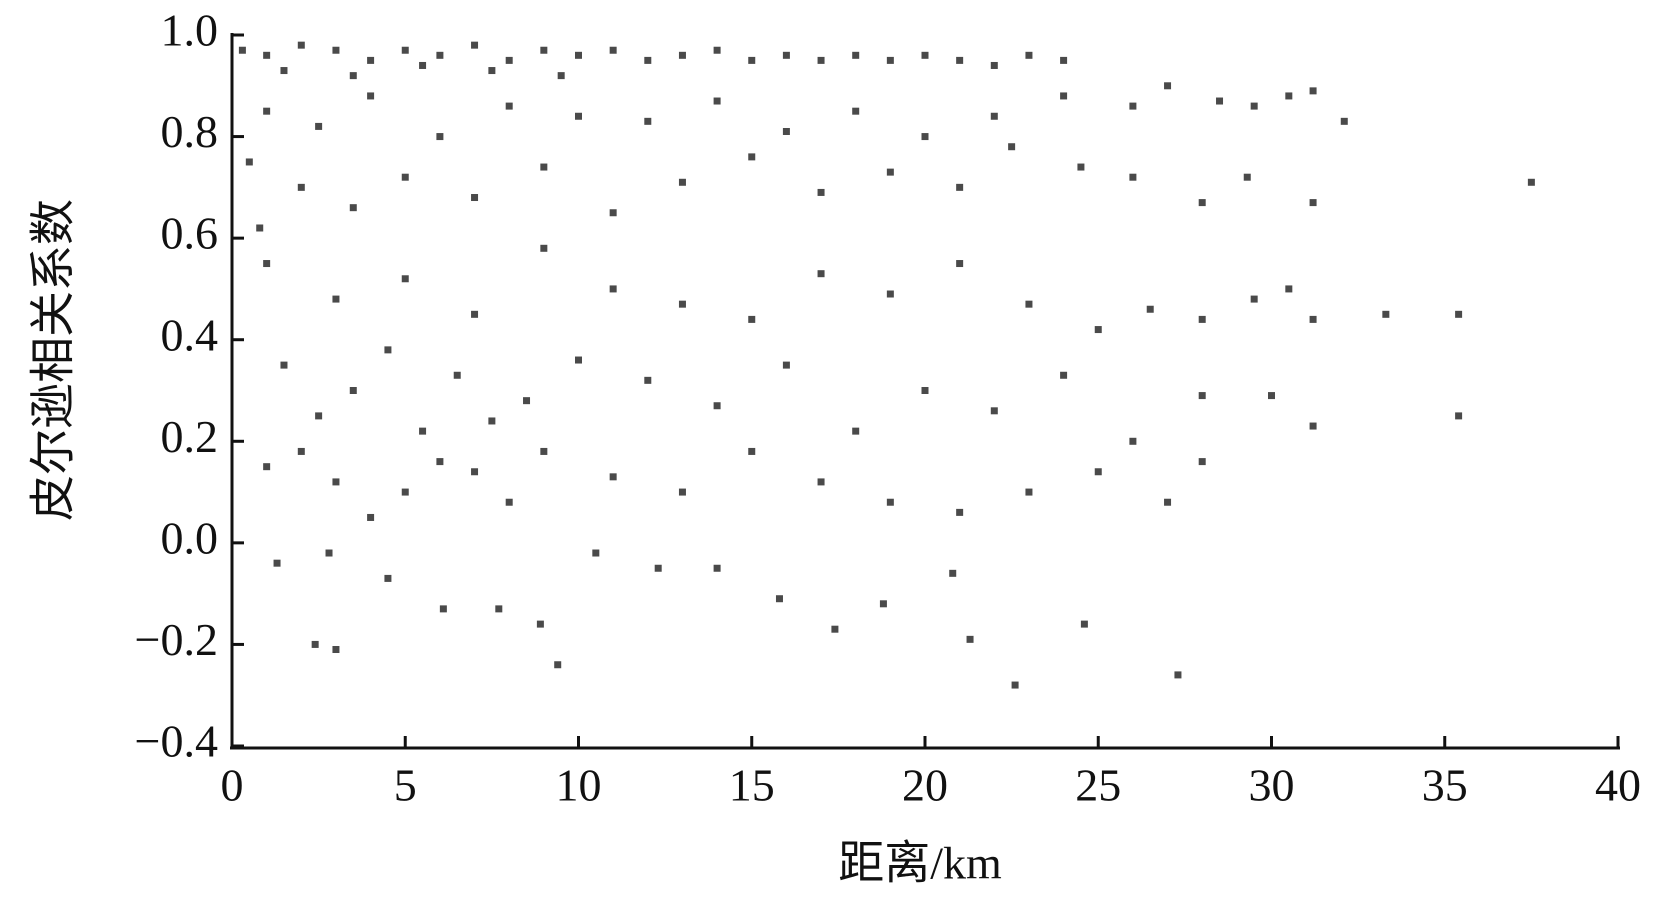  I want to click on y-tick-label: 0.0, so click(190, 537).